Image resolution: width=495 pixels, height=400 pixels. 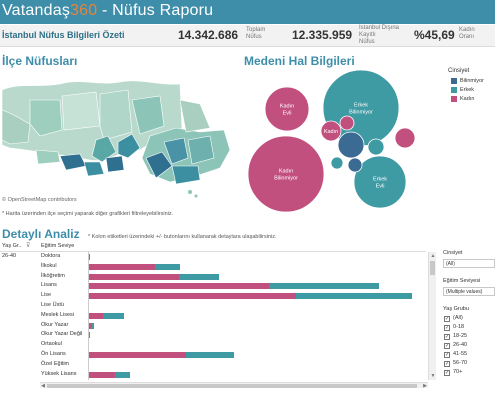 What do you see at coordinates (469, 355) in the screenshot?
I see `age-filter-option: ✓ 41-55` at bounding box center [469, 355].